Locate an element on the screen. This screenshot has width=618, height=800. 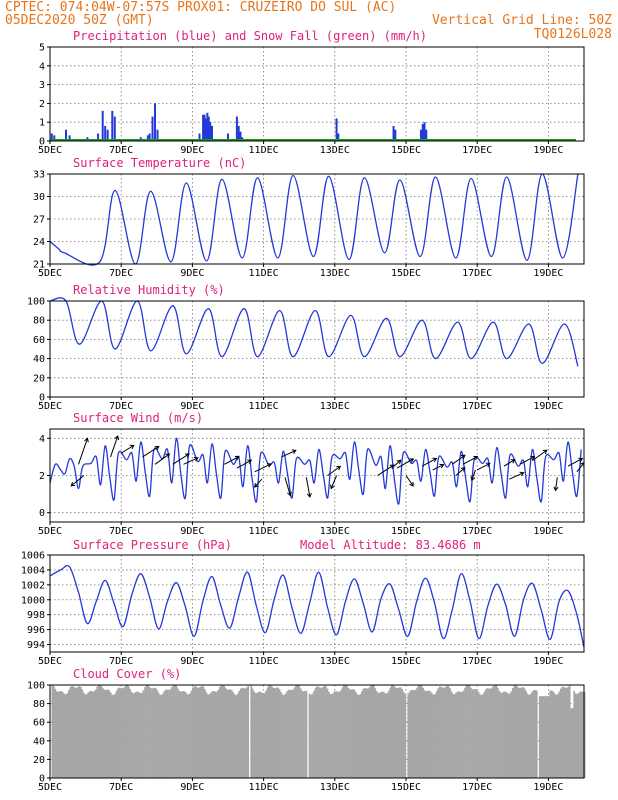
header-model-code: TQ0126L028 is located at coordinates (573, 34).